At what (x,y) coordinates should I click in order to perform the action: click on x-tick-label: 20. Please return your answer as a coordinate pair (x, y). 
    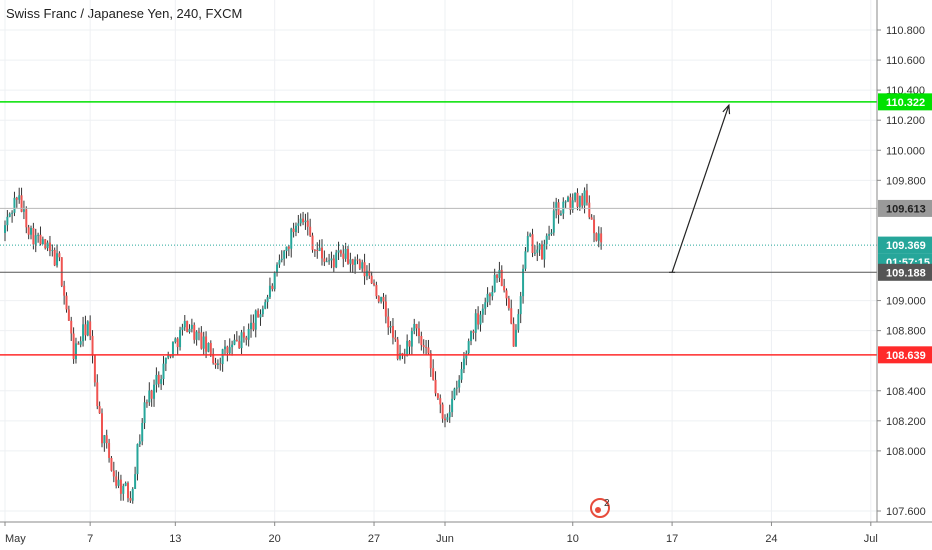
    Looking at the image, I should click on (275, 539).